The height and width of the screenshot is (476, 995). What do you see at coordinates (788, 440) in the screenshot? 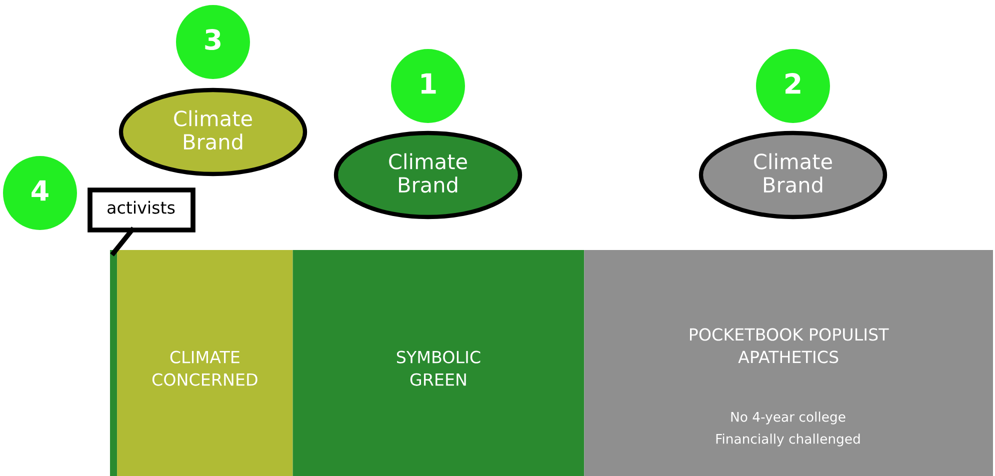
I see `annotation: Financially challenged` at bounding box center [788, 440].